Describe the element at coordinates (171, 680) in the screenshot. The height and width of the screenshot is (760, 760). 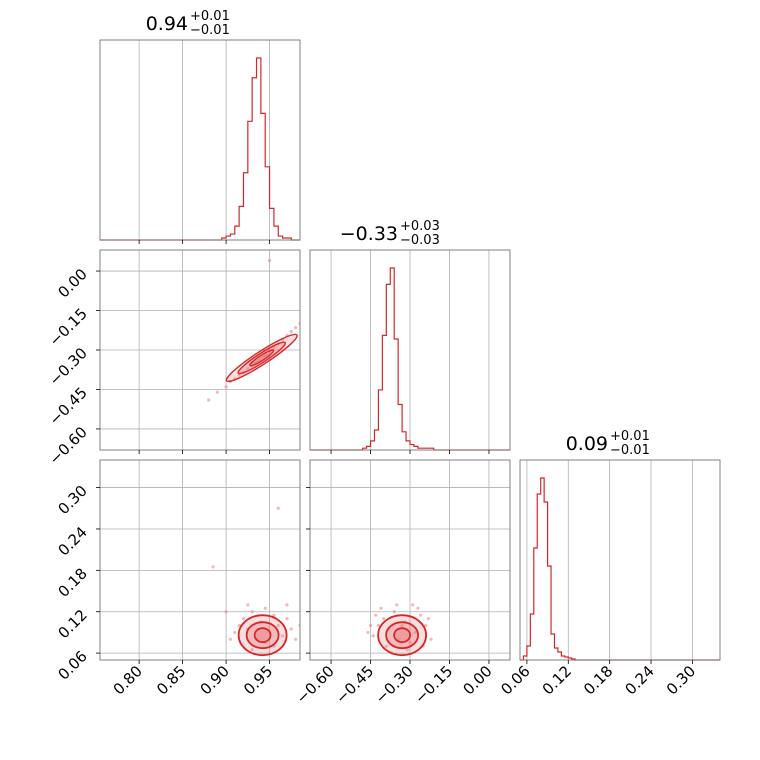
I see `x-tick-label-p0: 0.85` at that location.